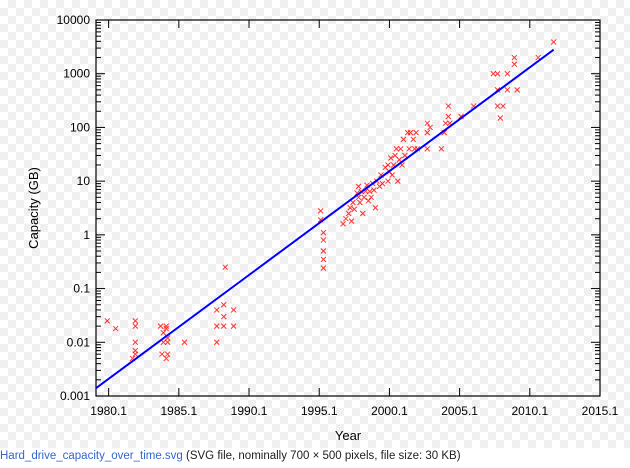  I want to click on x-tick-label: 2015.1, so click(600, 411).